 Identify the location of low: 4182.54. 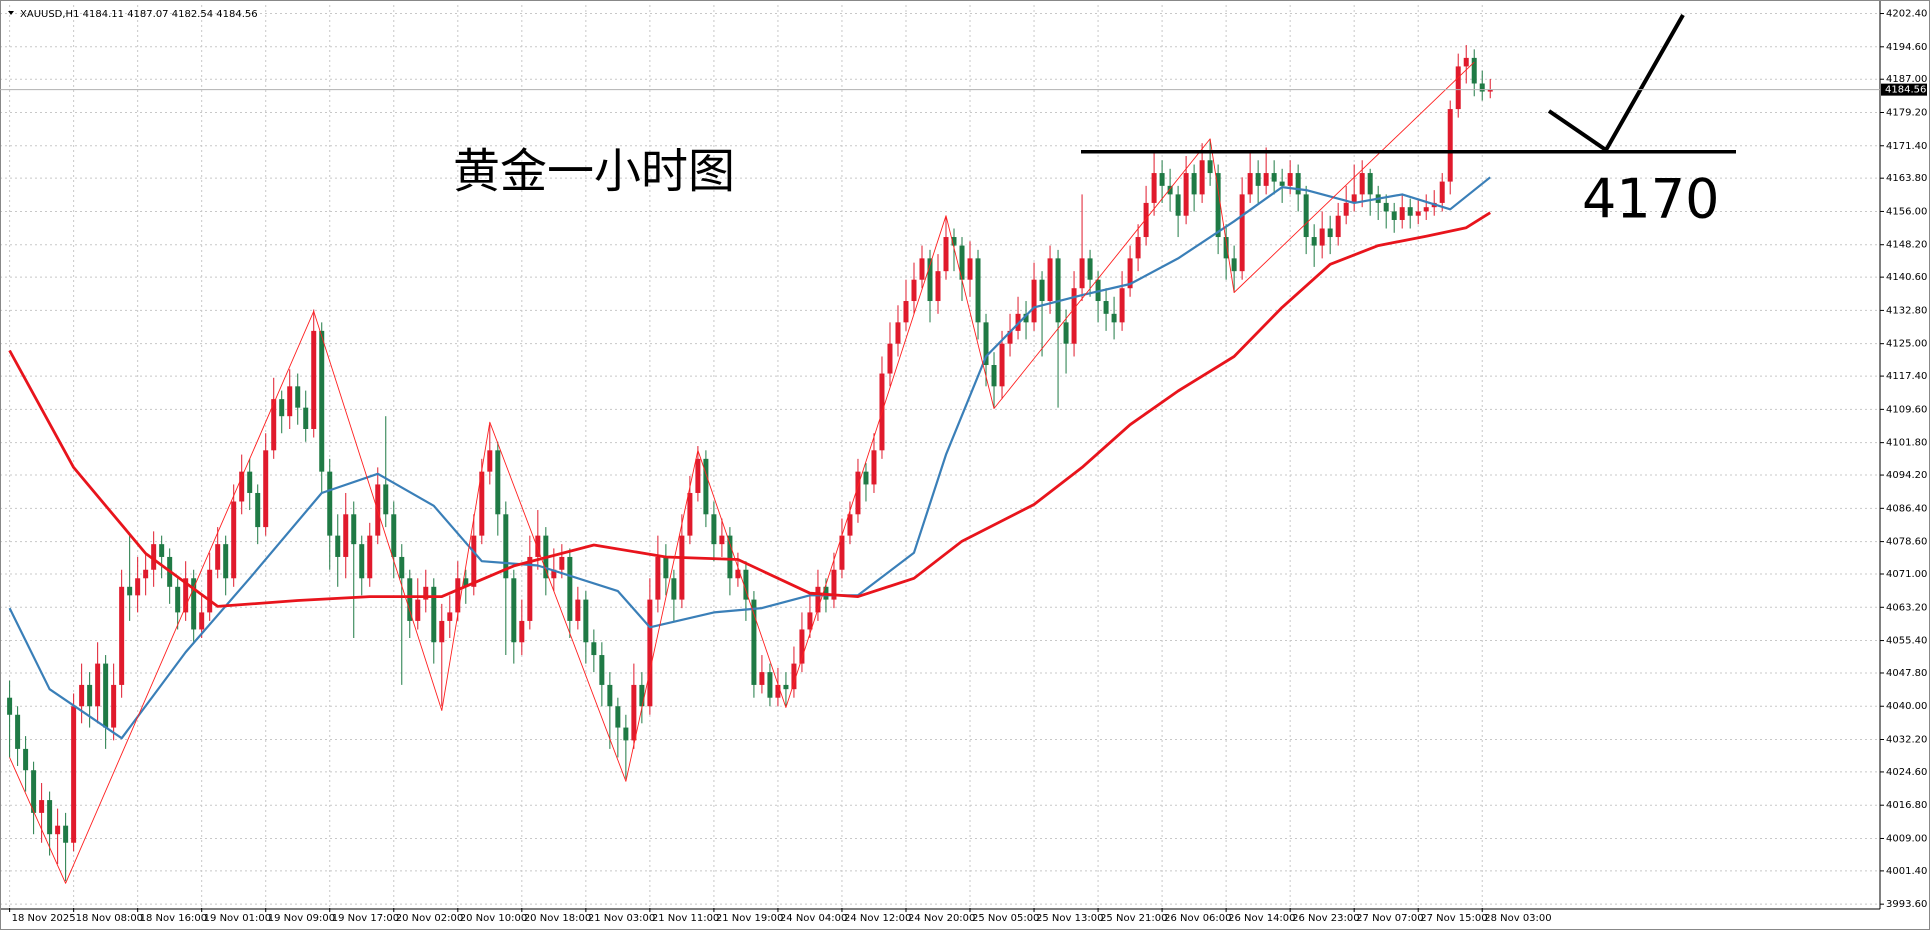
(192, 14).